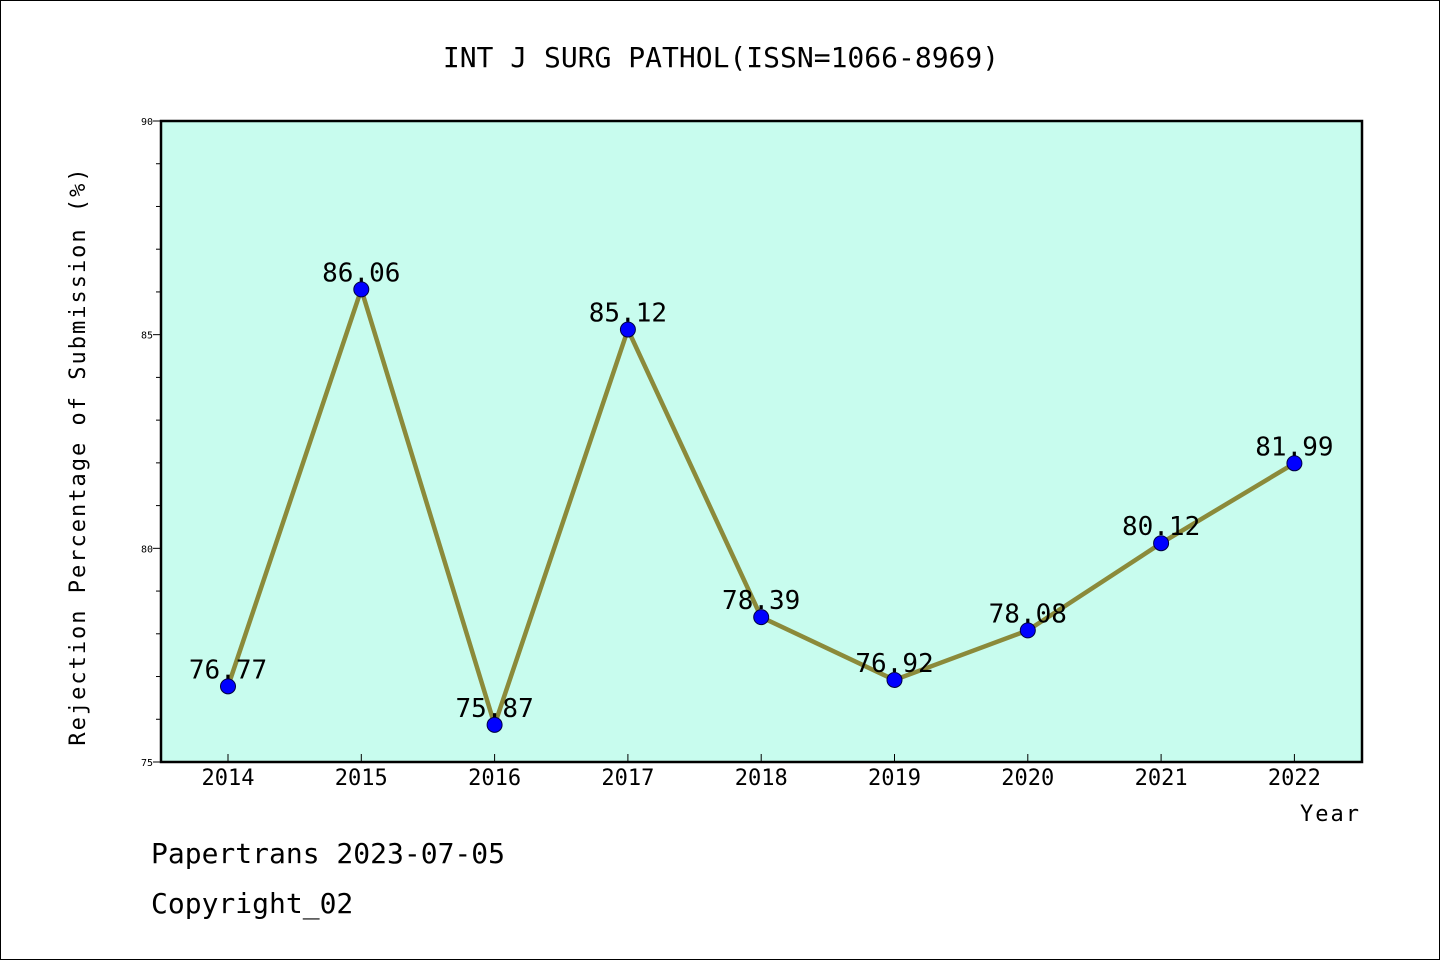 The height and width of the screenshot is (961, 1440). What do you see at coordinates (228, 670) in the screenshot?
I see `data-label: 76.77` at bounding box center [228, 670].